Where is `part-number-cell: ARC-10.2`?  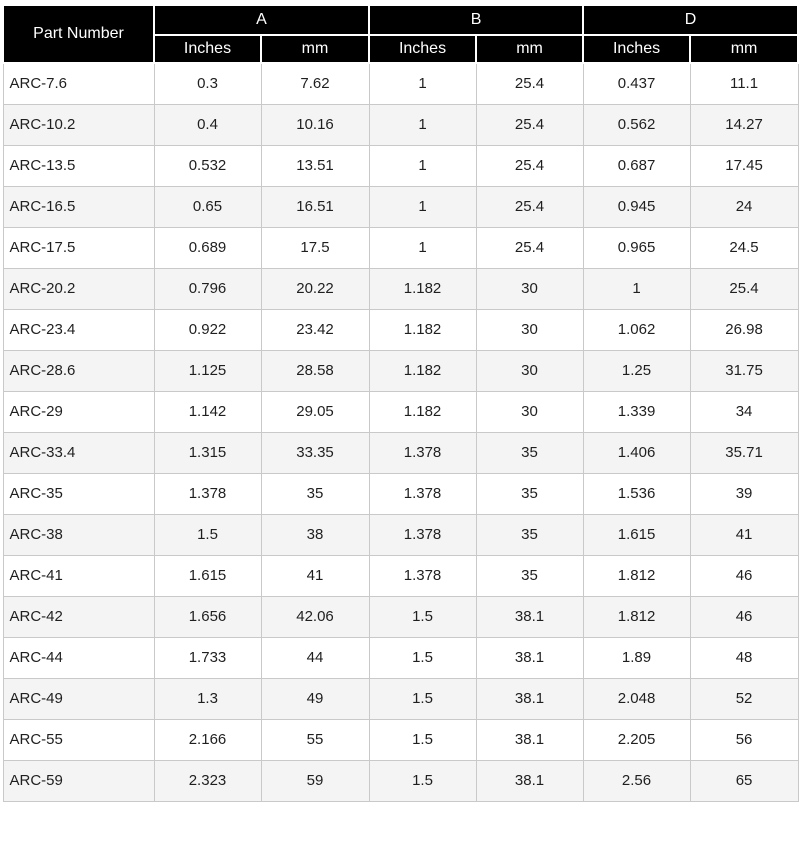 part-number-cell: ARC-10.2 is located at coordinates (78, 124).